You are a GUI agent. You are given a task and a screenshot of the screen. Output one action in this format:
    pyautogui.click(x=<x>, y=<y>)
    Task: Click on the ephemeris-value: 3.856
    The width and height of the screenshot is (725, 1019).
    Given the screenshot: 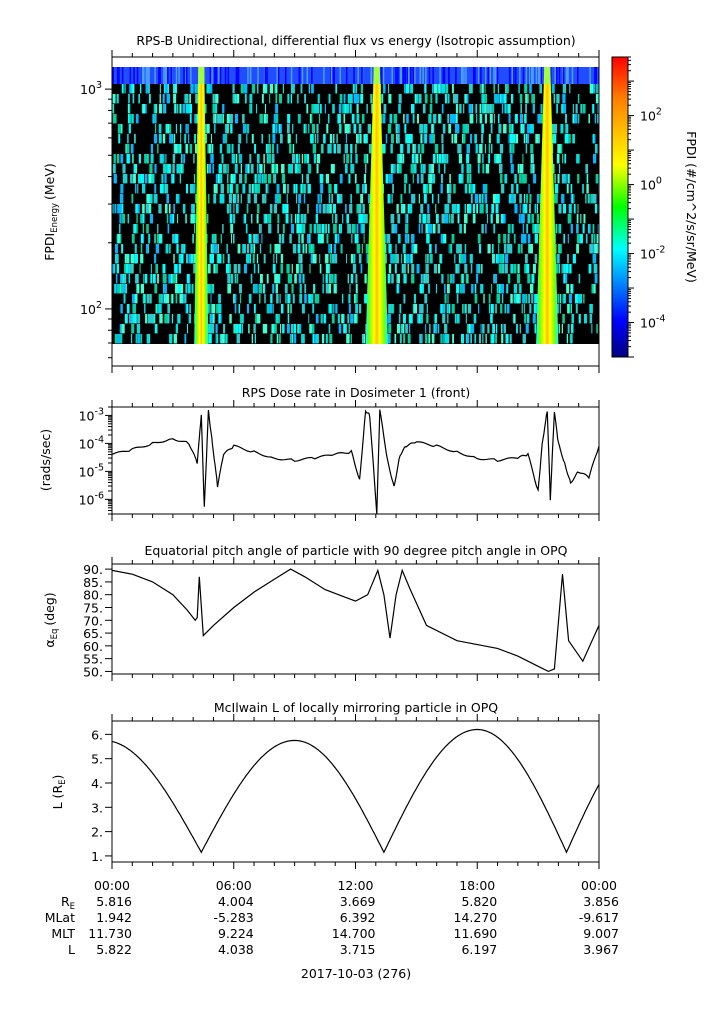 What is the action you would take?
    pyautogui.click(x=601, y=901)
    